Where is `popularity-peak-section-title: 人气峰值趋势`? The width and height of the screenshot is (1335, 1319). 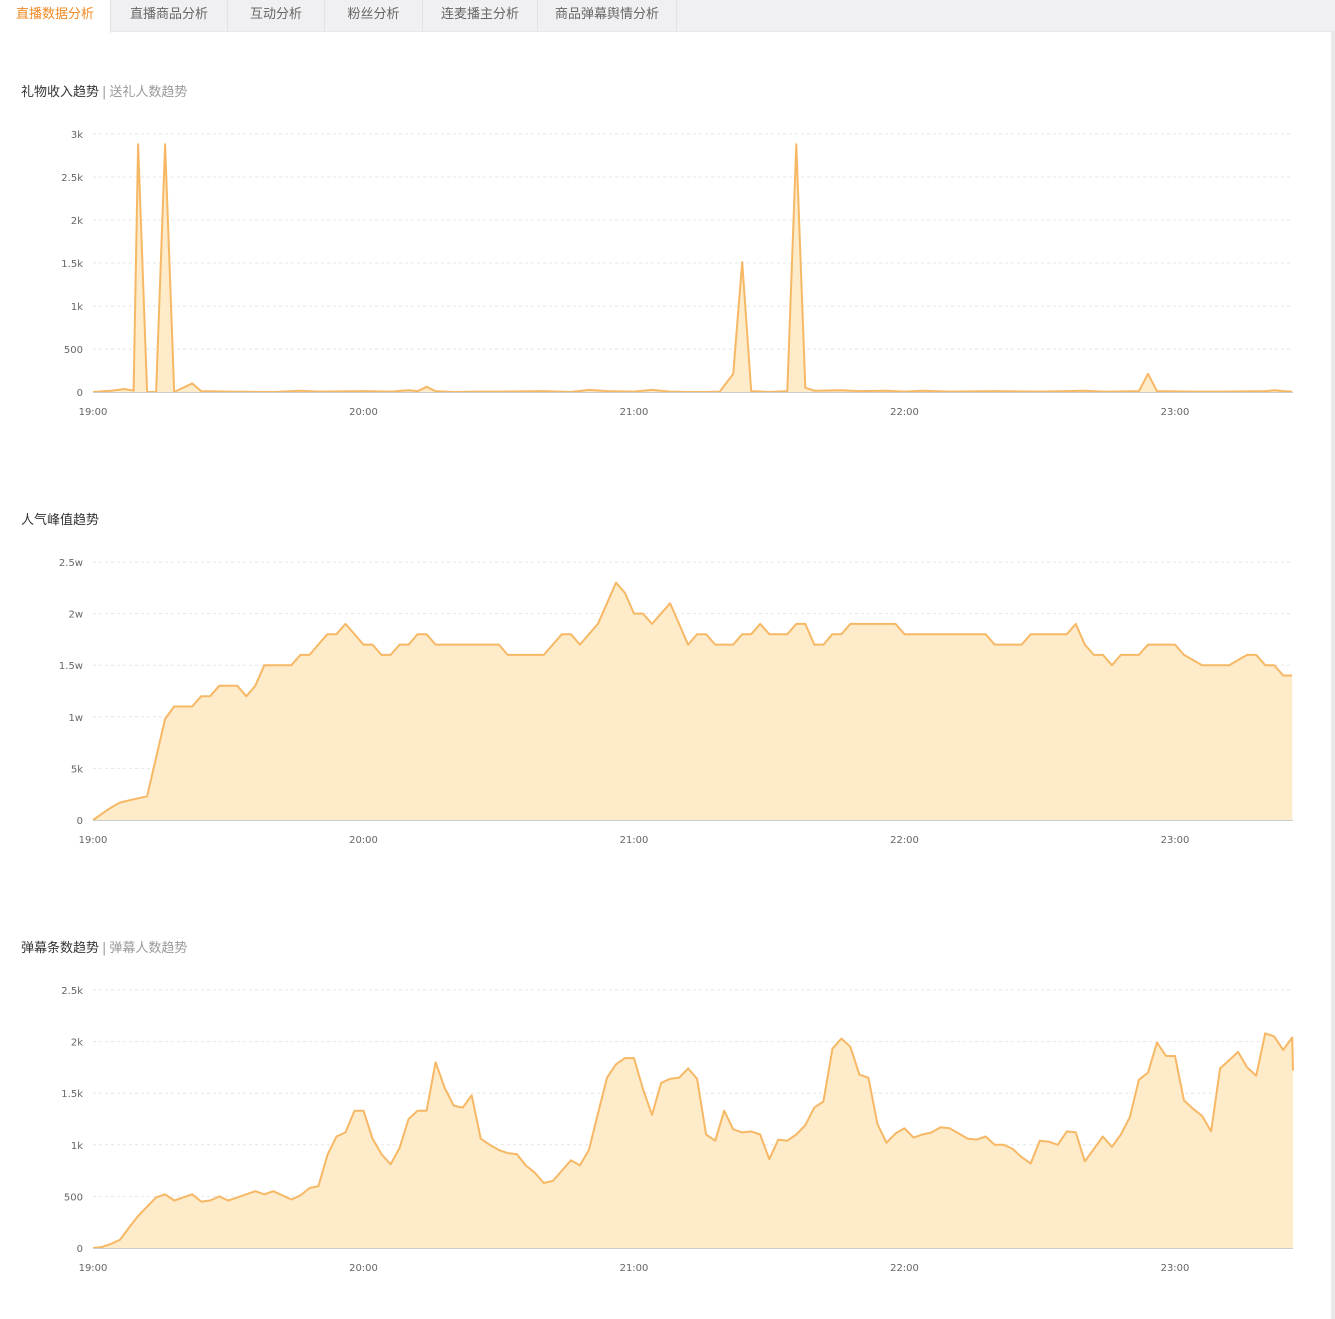 popularity-peak-section-title: 人气峰值趋势 is located at coordinates (60, 518).